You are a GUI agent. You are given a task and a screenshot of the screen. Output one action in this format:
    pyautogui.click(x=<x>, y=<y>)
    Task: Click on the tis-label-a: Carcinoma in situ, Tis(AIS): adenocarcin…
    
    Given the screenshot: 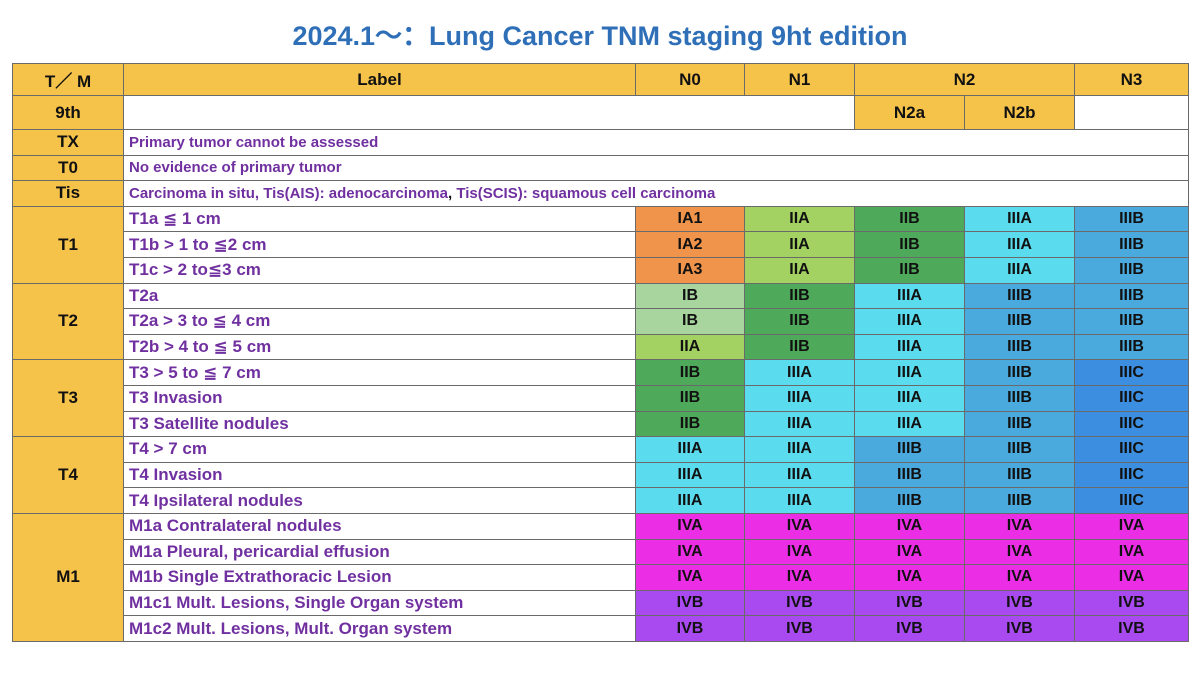 What is the action you would take?
    pyautogui.click(x=288, y=193)
    